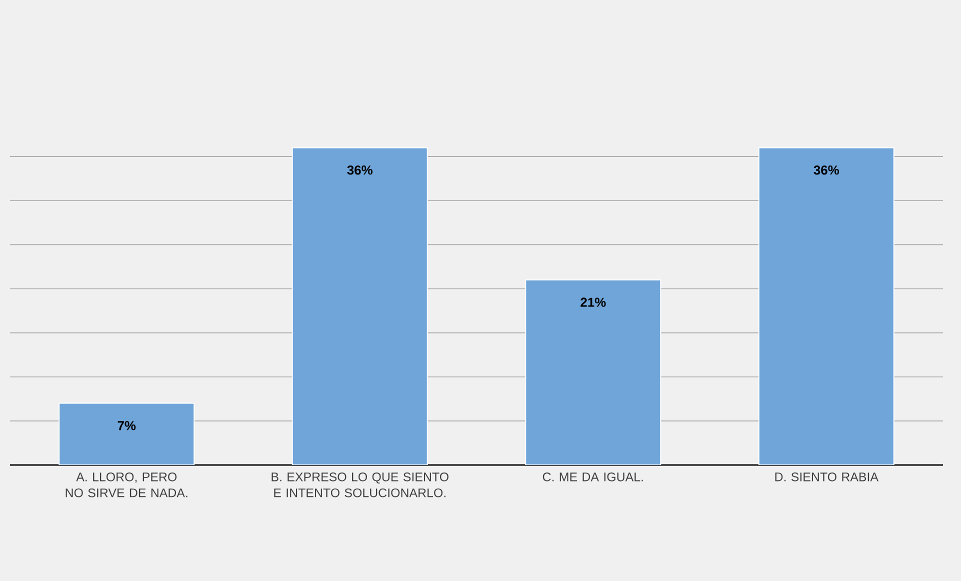 This screenshot has width=961, height=581. What do you see at coordinates (360, 485) in the screenshot?
I see `x-tick-label: B. EXPRESO LO QUE SIENTO E INTENTO SOLUCIONARLO.` at bounding box center [360, 485].